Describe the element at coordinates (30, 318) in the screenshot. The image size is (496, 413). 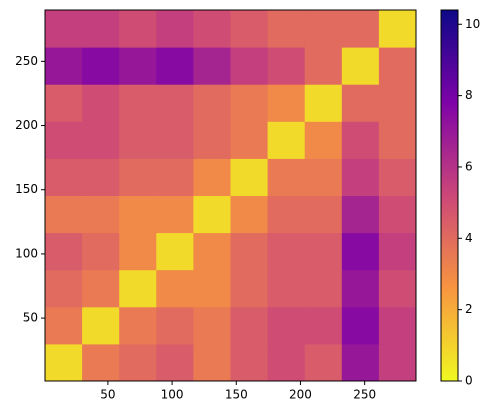
I see `y-tick-label: 50` at that location.